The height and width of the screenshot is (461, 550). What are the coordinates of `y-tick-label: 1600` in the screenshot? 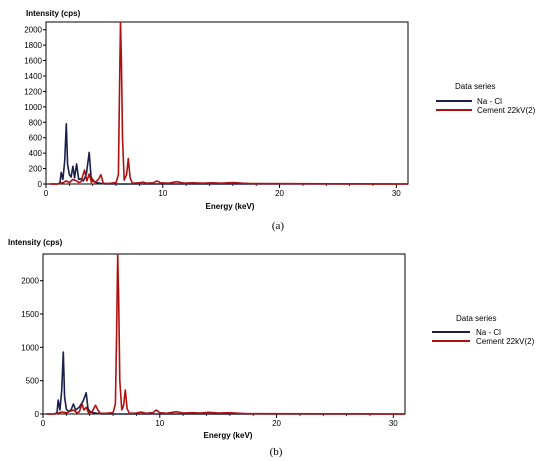 It's located at (33, 61).